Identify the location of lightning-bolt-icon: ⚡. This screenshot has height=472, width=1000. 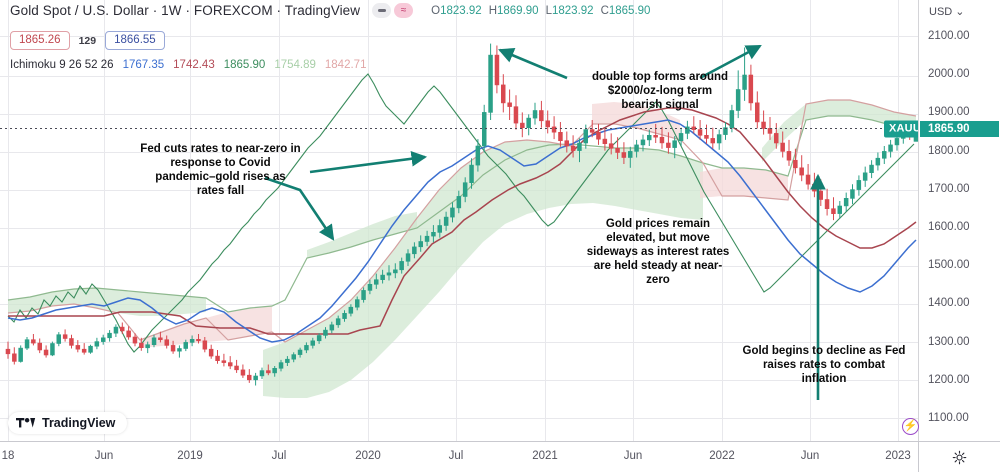
(910, 426).